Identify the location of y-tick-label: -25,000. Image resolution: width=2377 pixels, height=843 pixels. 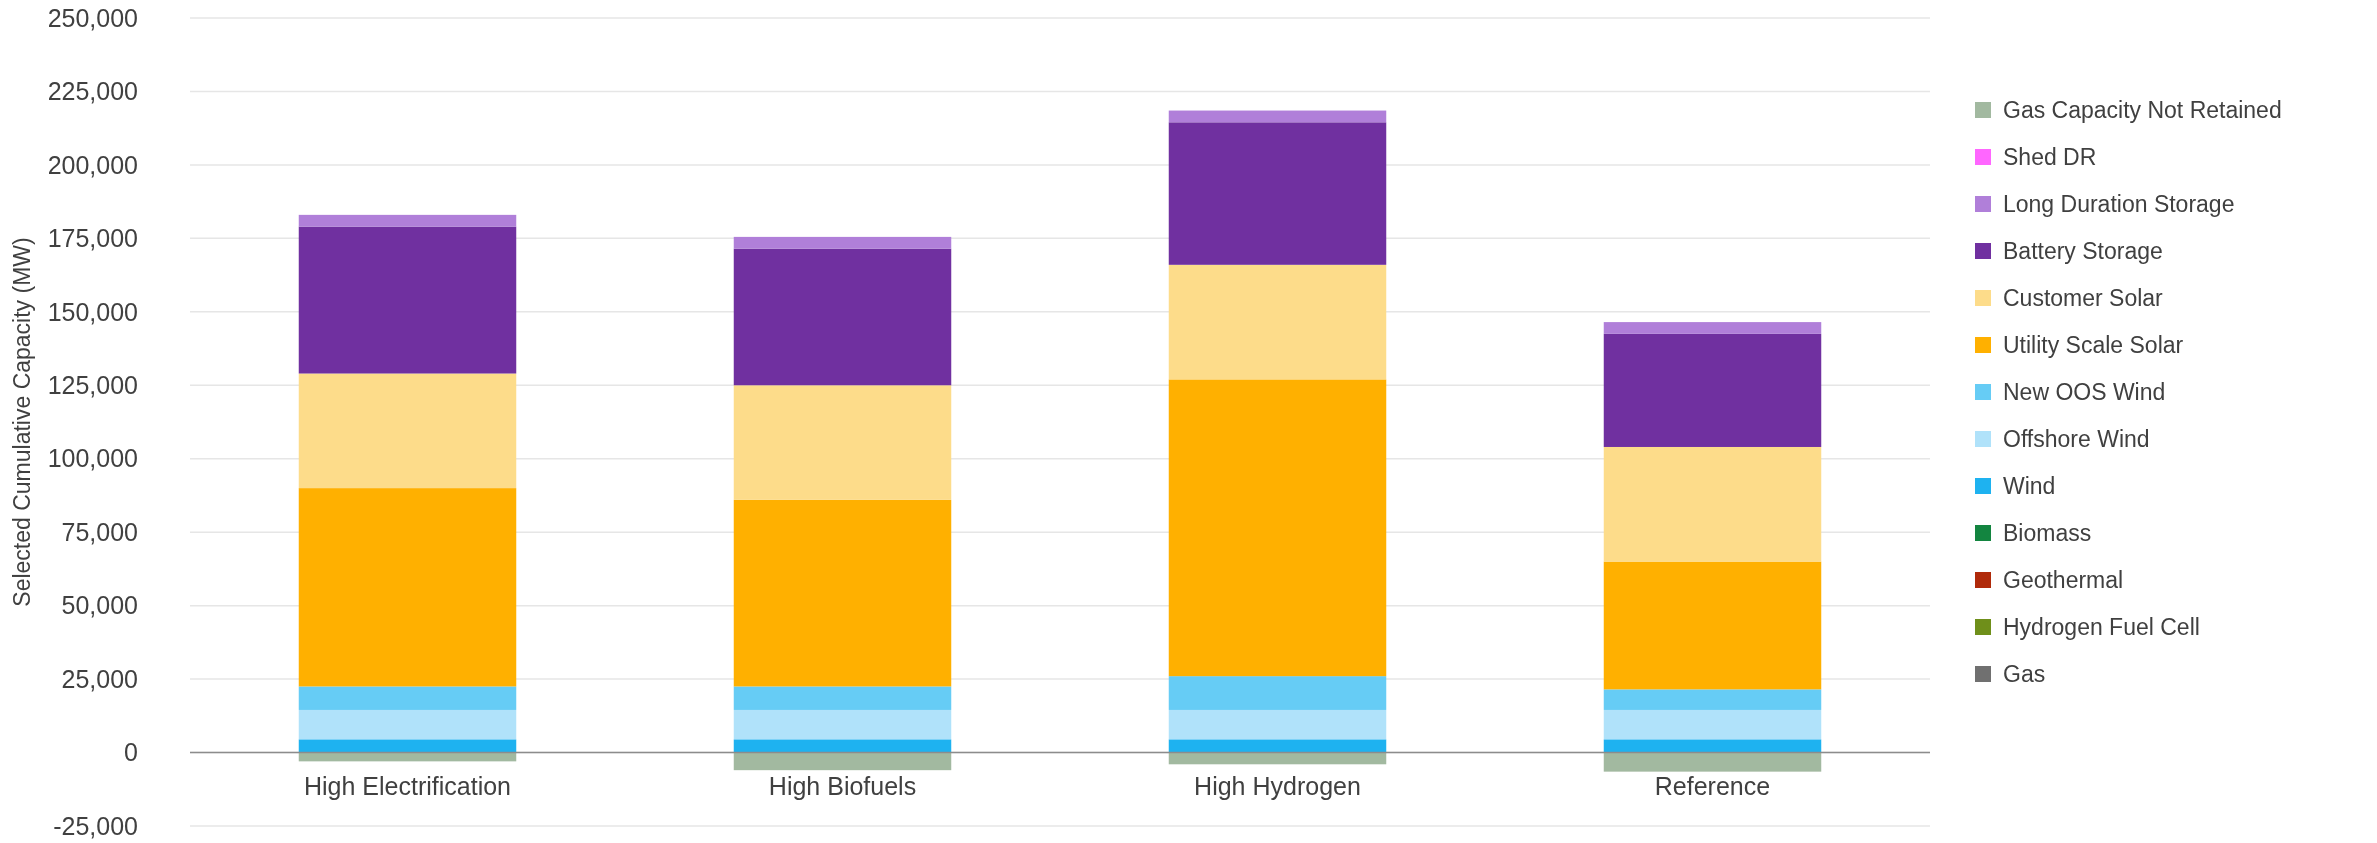
(95, 825).